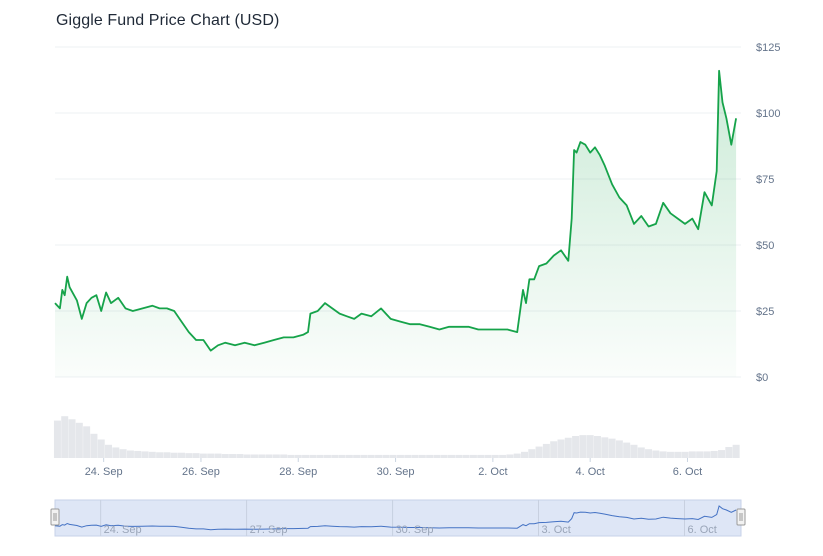 Image resolution: width=823 pixels, height=556 pixels. I want to click on navigator-tick-label: 27. Sep, so click(269, 530).